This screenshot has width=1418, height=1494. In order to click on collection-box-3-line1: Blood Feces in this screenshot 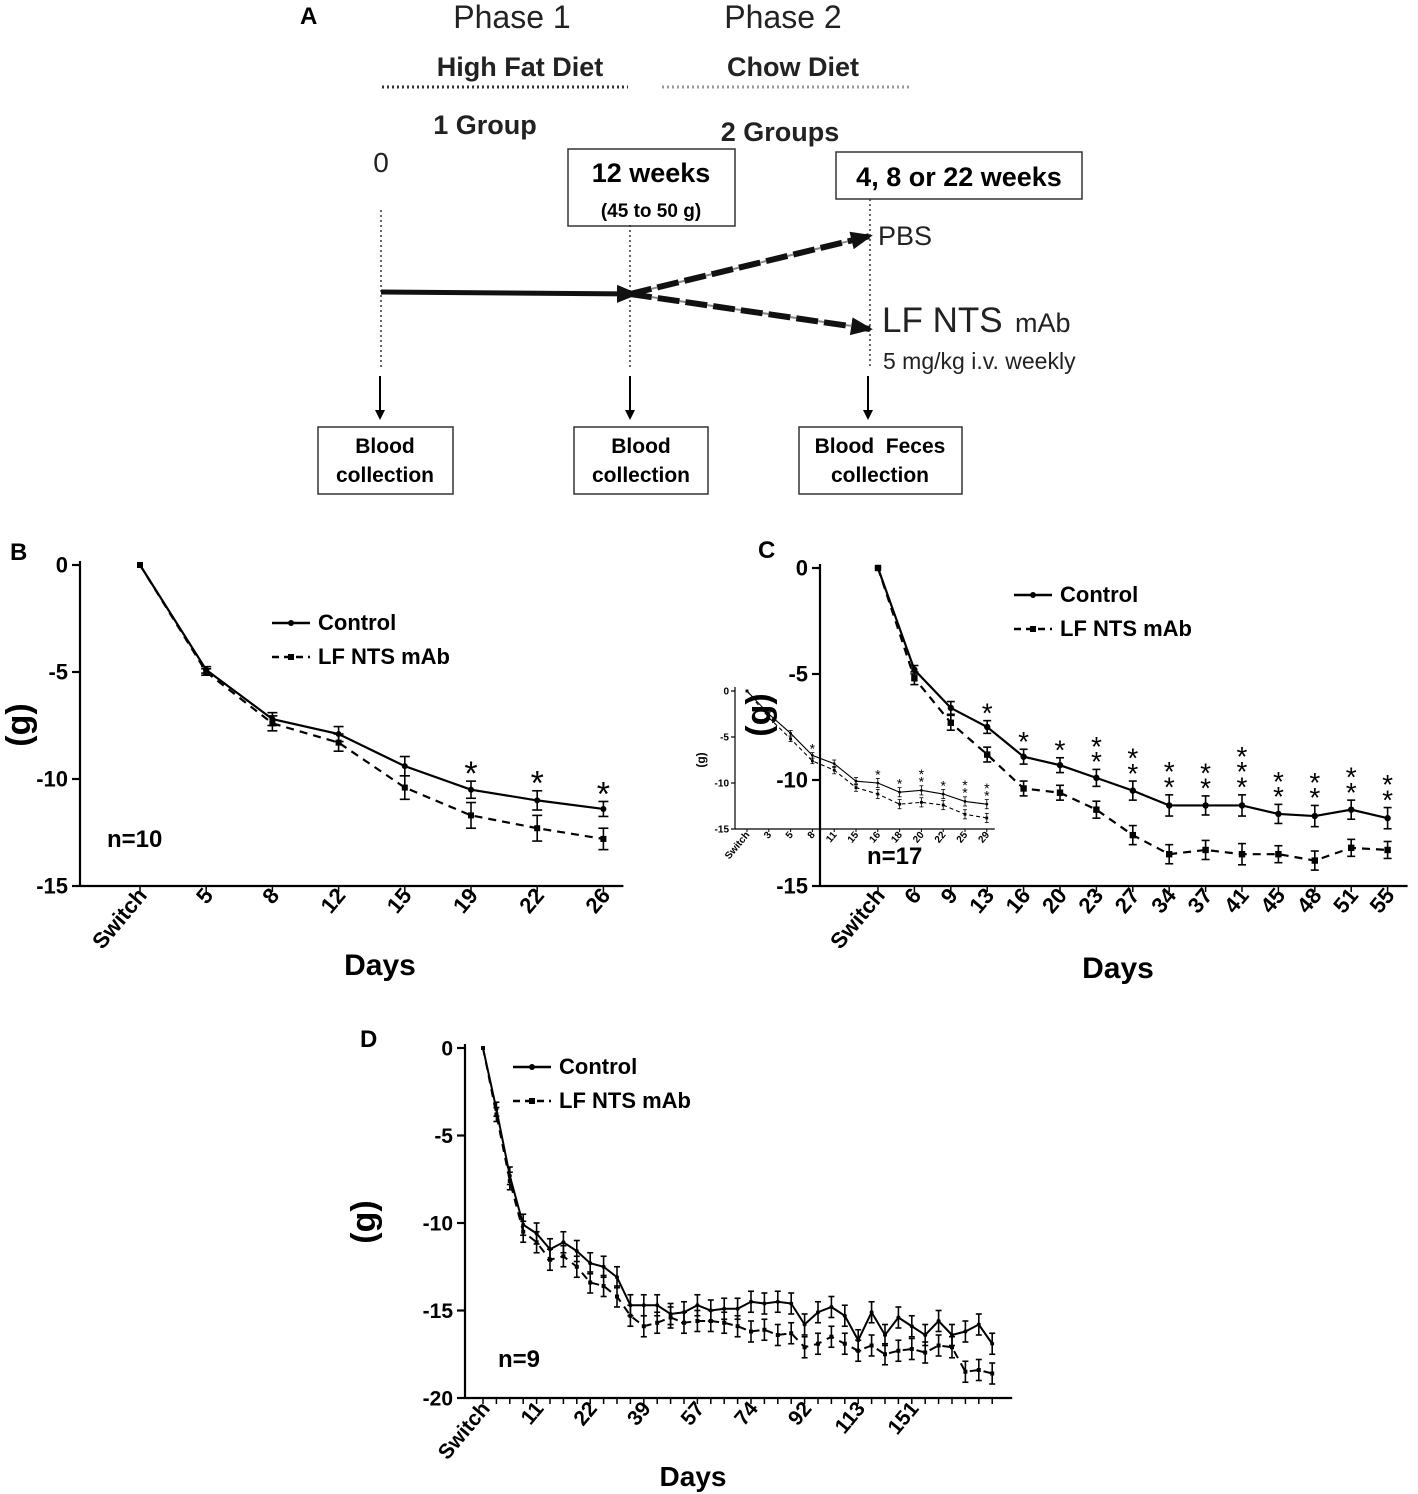, I will do `click(880, 446)`.